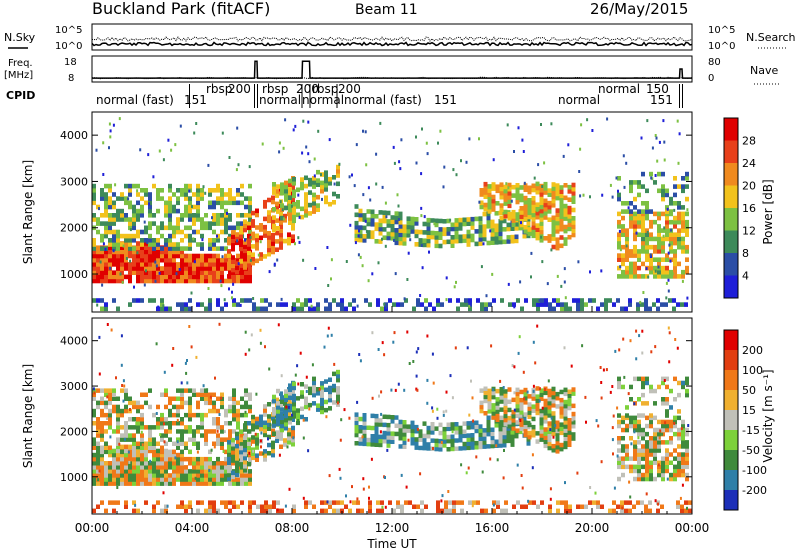  I want to click on power-ylabel: Slant Range [km], so click(28, 212).